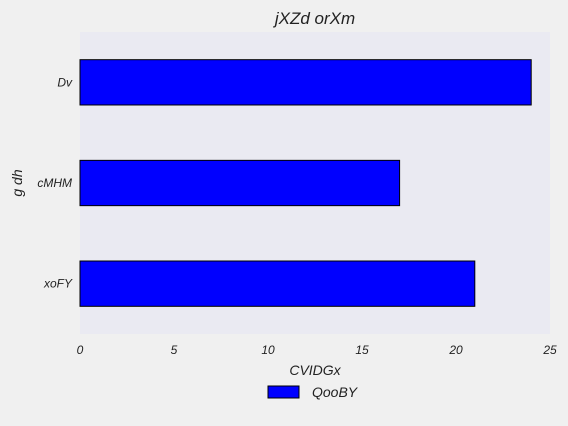  What do you see at coordinates (277, 283) in the screenshot?
I see `bar-xofy` at bounding box center [277, 283].